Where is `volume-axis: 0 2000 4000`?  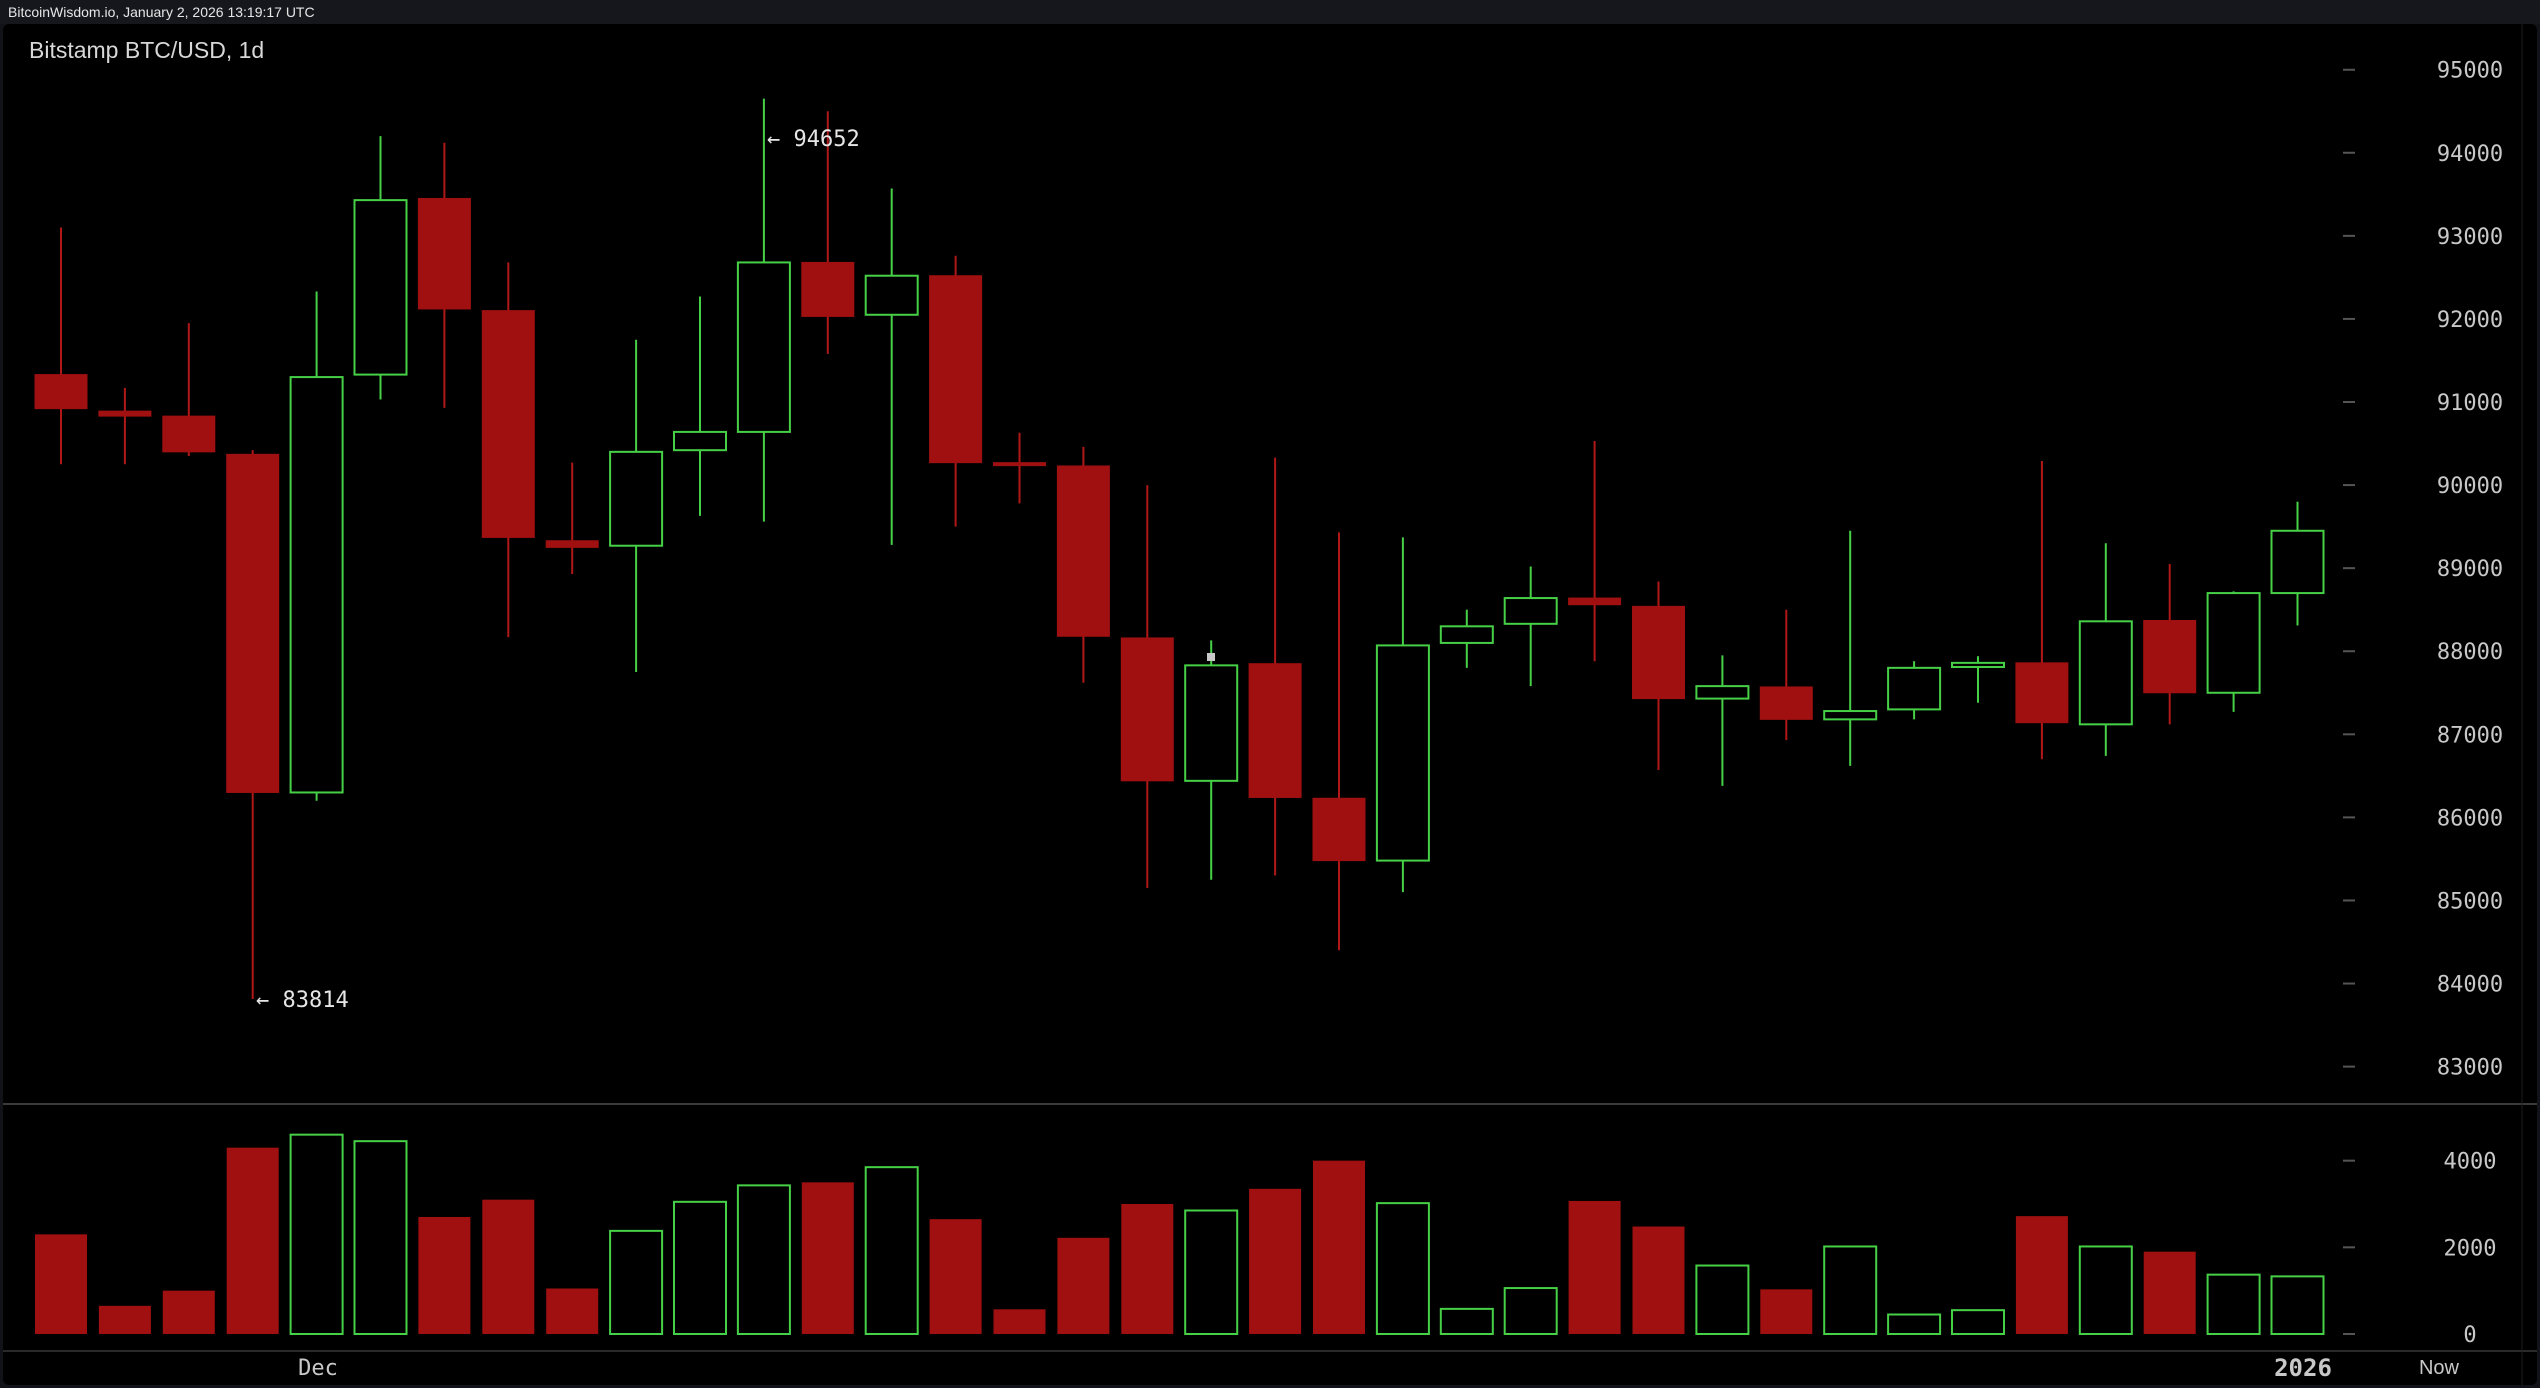 volume-axis: 0 2000 4000 is located at coordinates (2419, 1249).